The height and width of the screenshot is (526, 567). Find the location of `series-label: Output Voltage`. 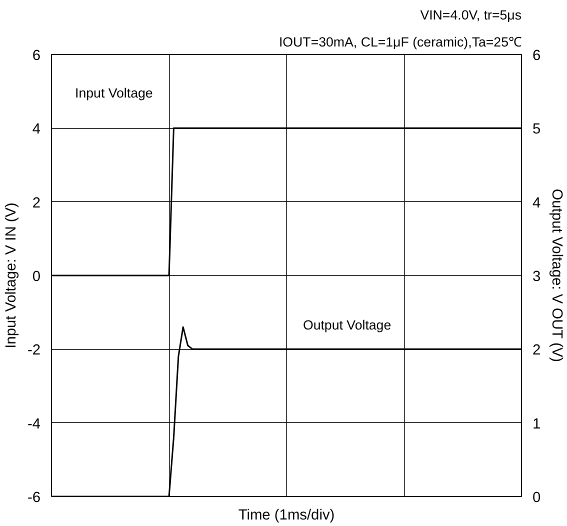

series-label: Output Voltage is located at coordinates (347, 325).